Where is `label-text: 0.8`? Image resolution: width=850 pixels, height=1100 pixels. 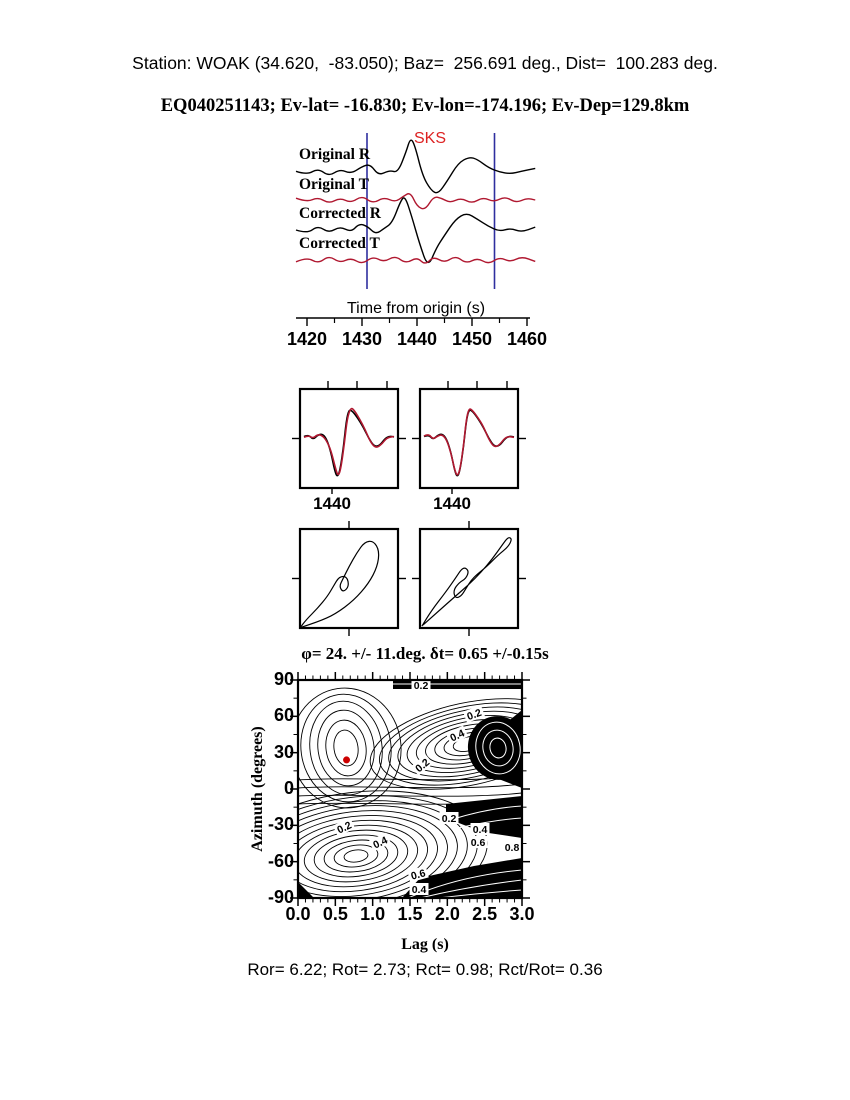
label-text: 0.8 is located at coordinates (512, 848).